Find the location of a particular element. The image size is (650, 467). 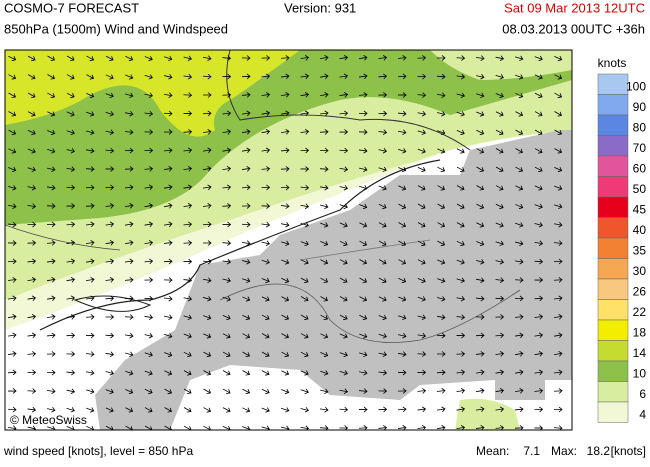

lake is located at coordinates (112, 303).